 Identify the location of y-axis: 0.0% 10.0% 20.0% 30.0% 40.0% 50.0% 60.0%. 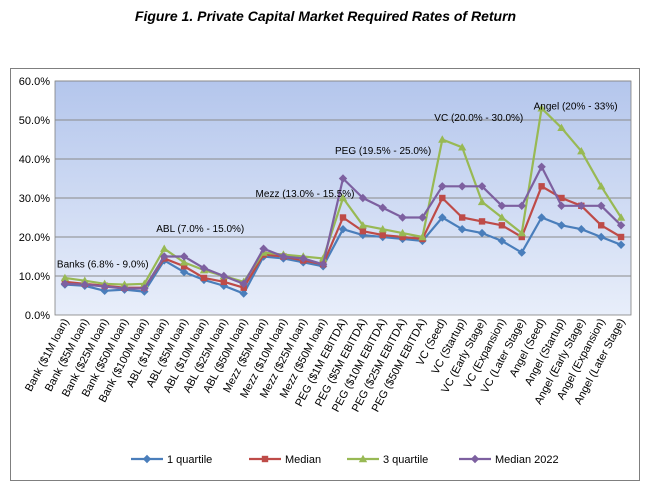
(34, 199).